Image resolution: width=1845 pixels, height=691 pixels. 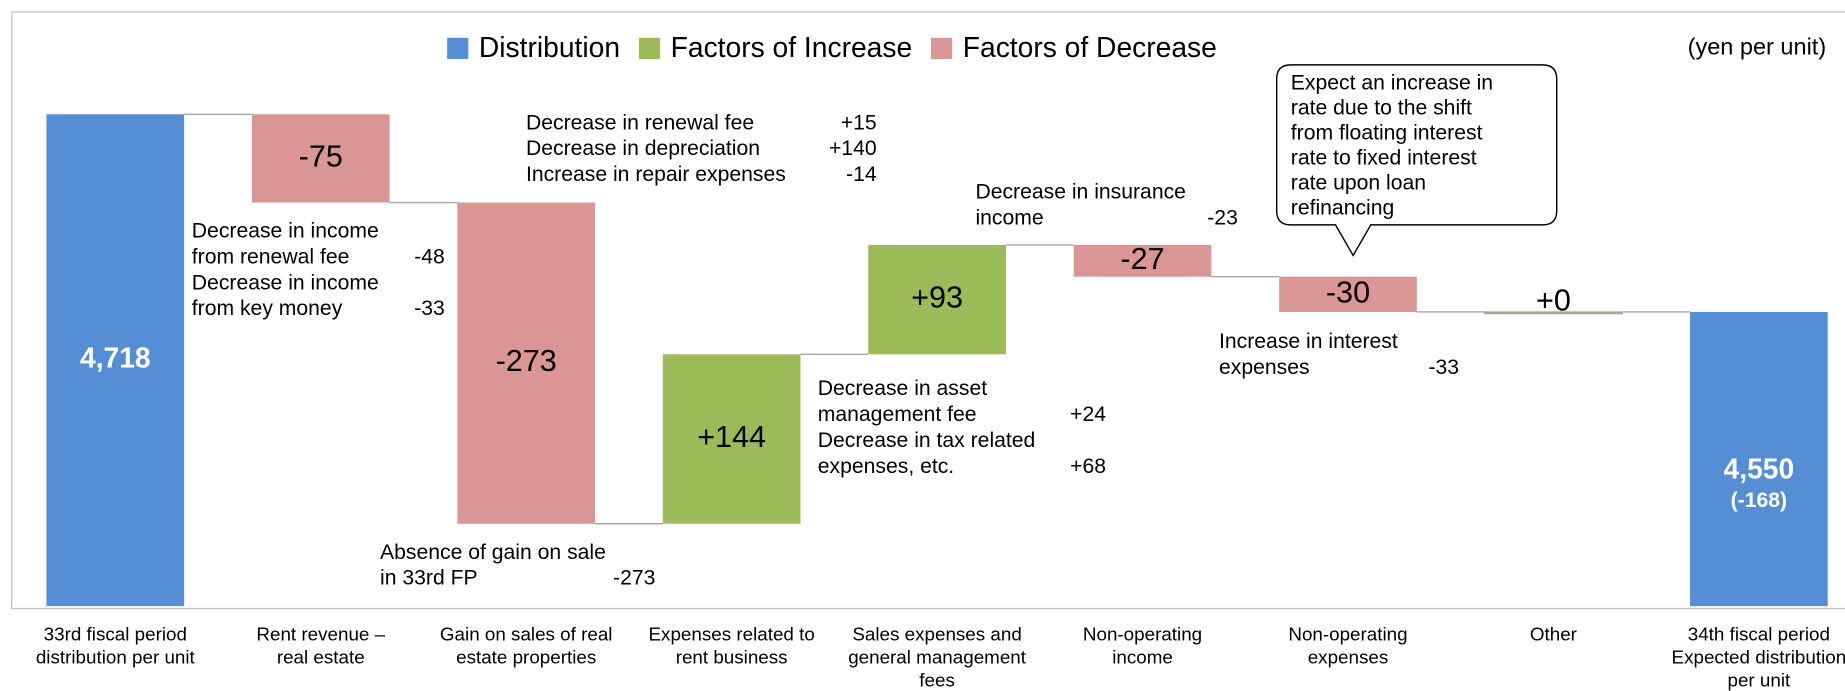 I want to click on value-label: -30, so click(x=1348, y=292).